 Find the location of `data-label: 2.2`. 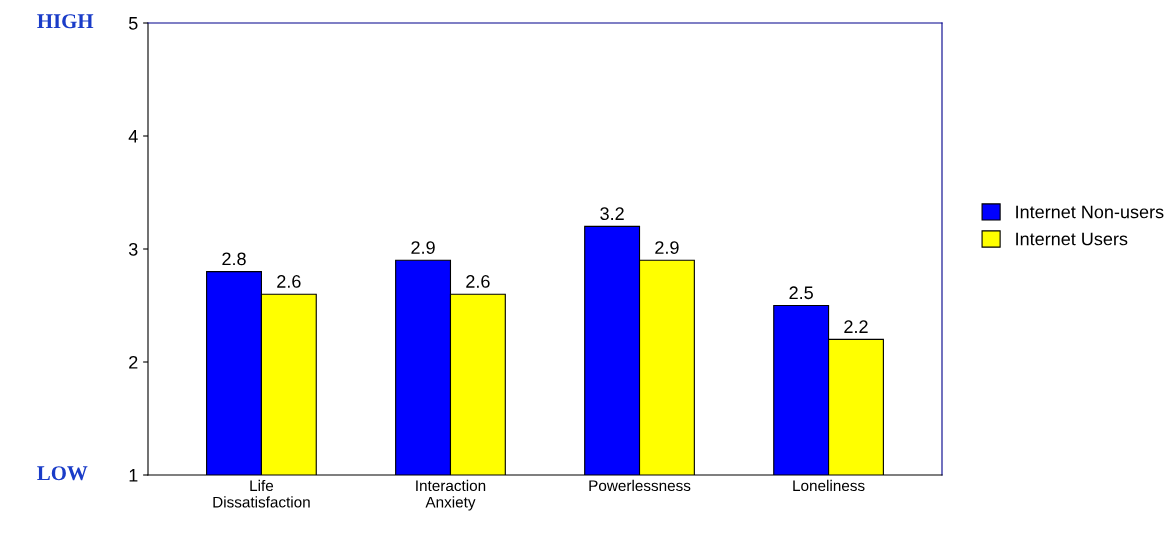

data-label: 2.2 is located at coordinates (856, 326).